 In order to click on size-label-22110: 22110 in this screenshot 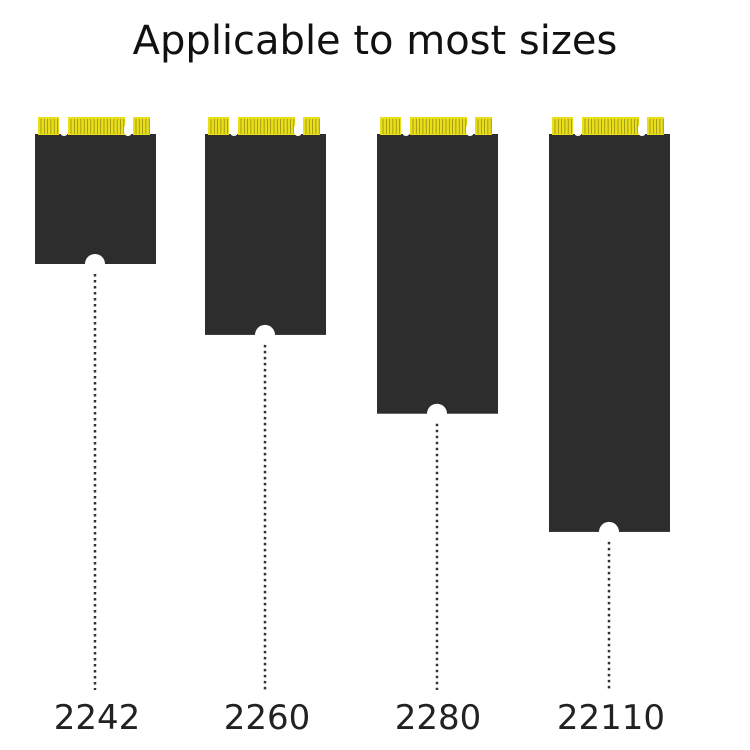, I will do `click(611, 718)`.